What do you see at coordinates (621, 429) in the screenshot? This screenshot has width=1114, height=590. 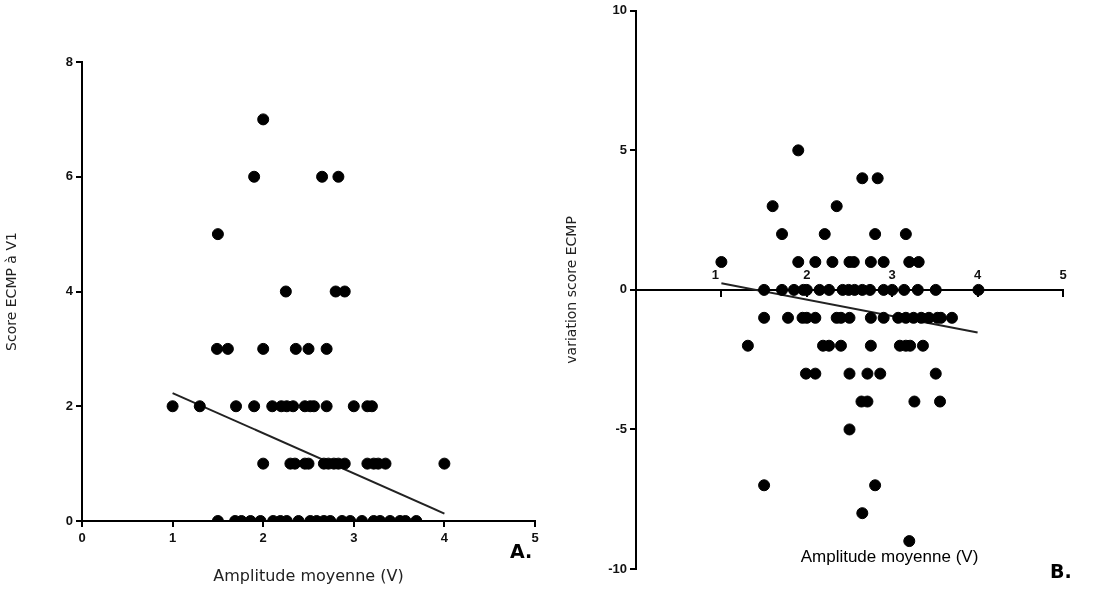 I see `y-tick-label: -5` at bounding box center [621, 429].